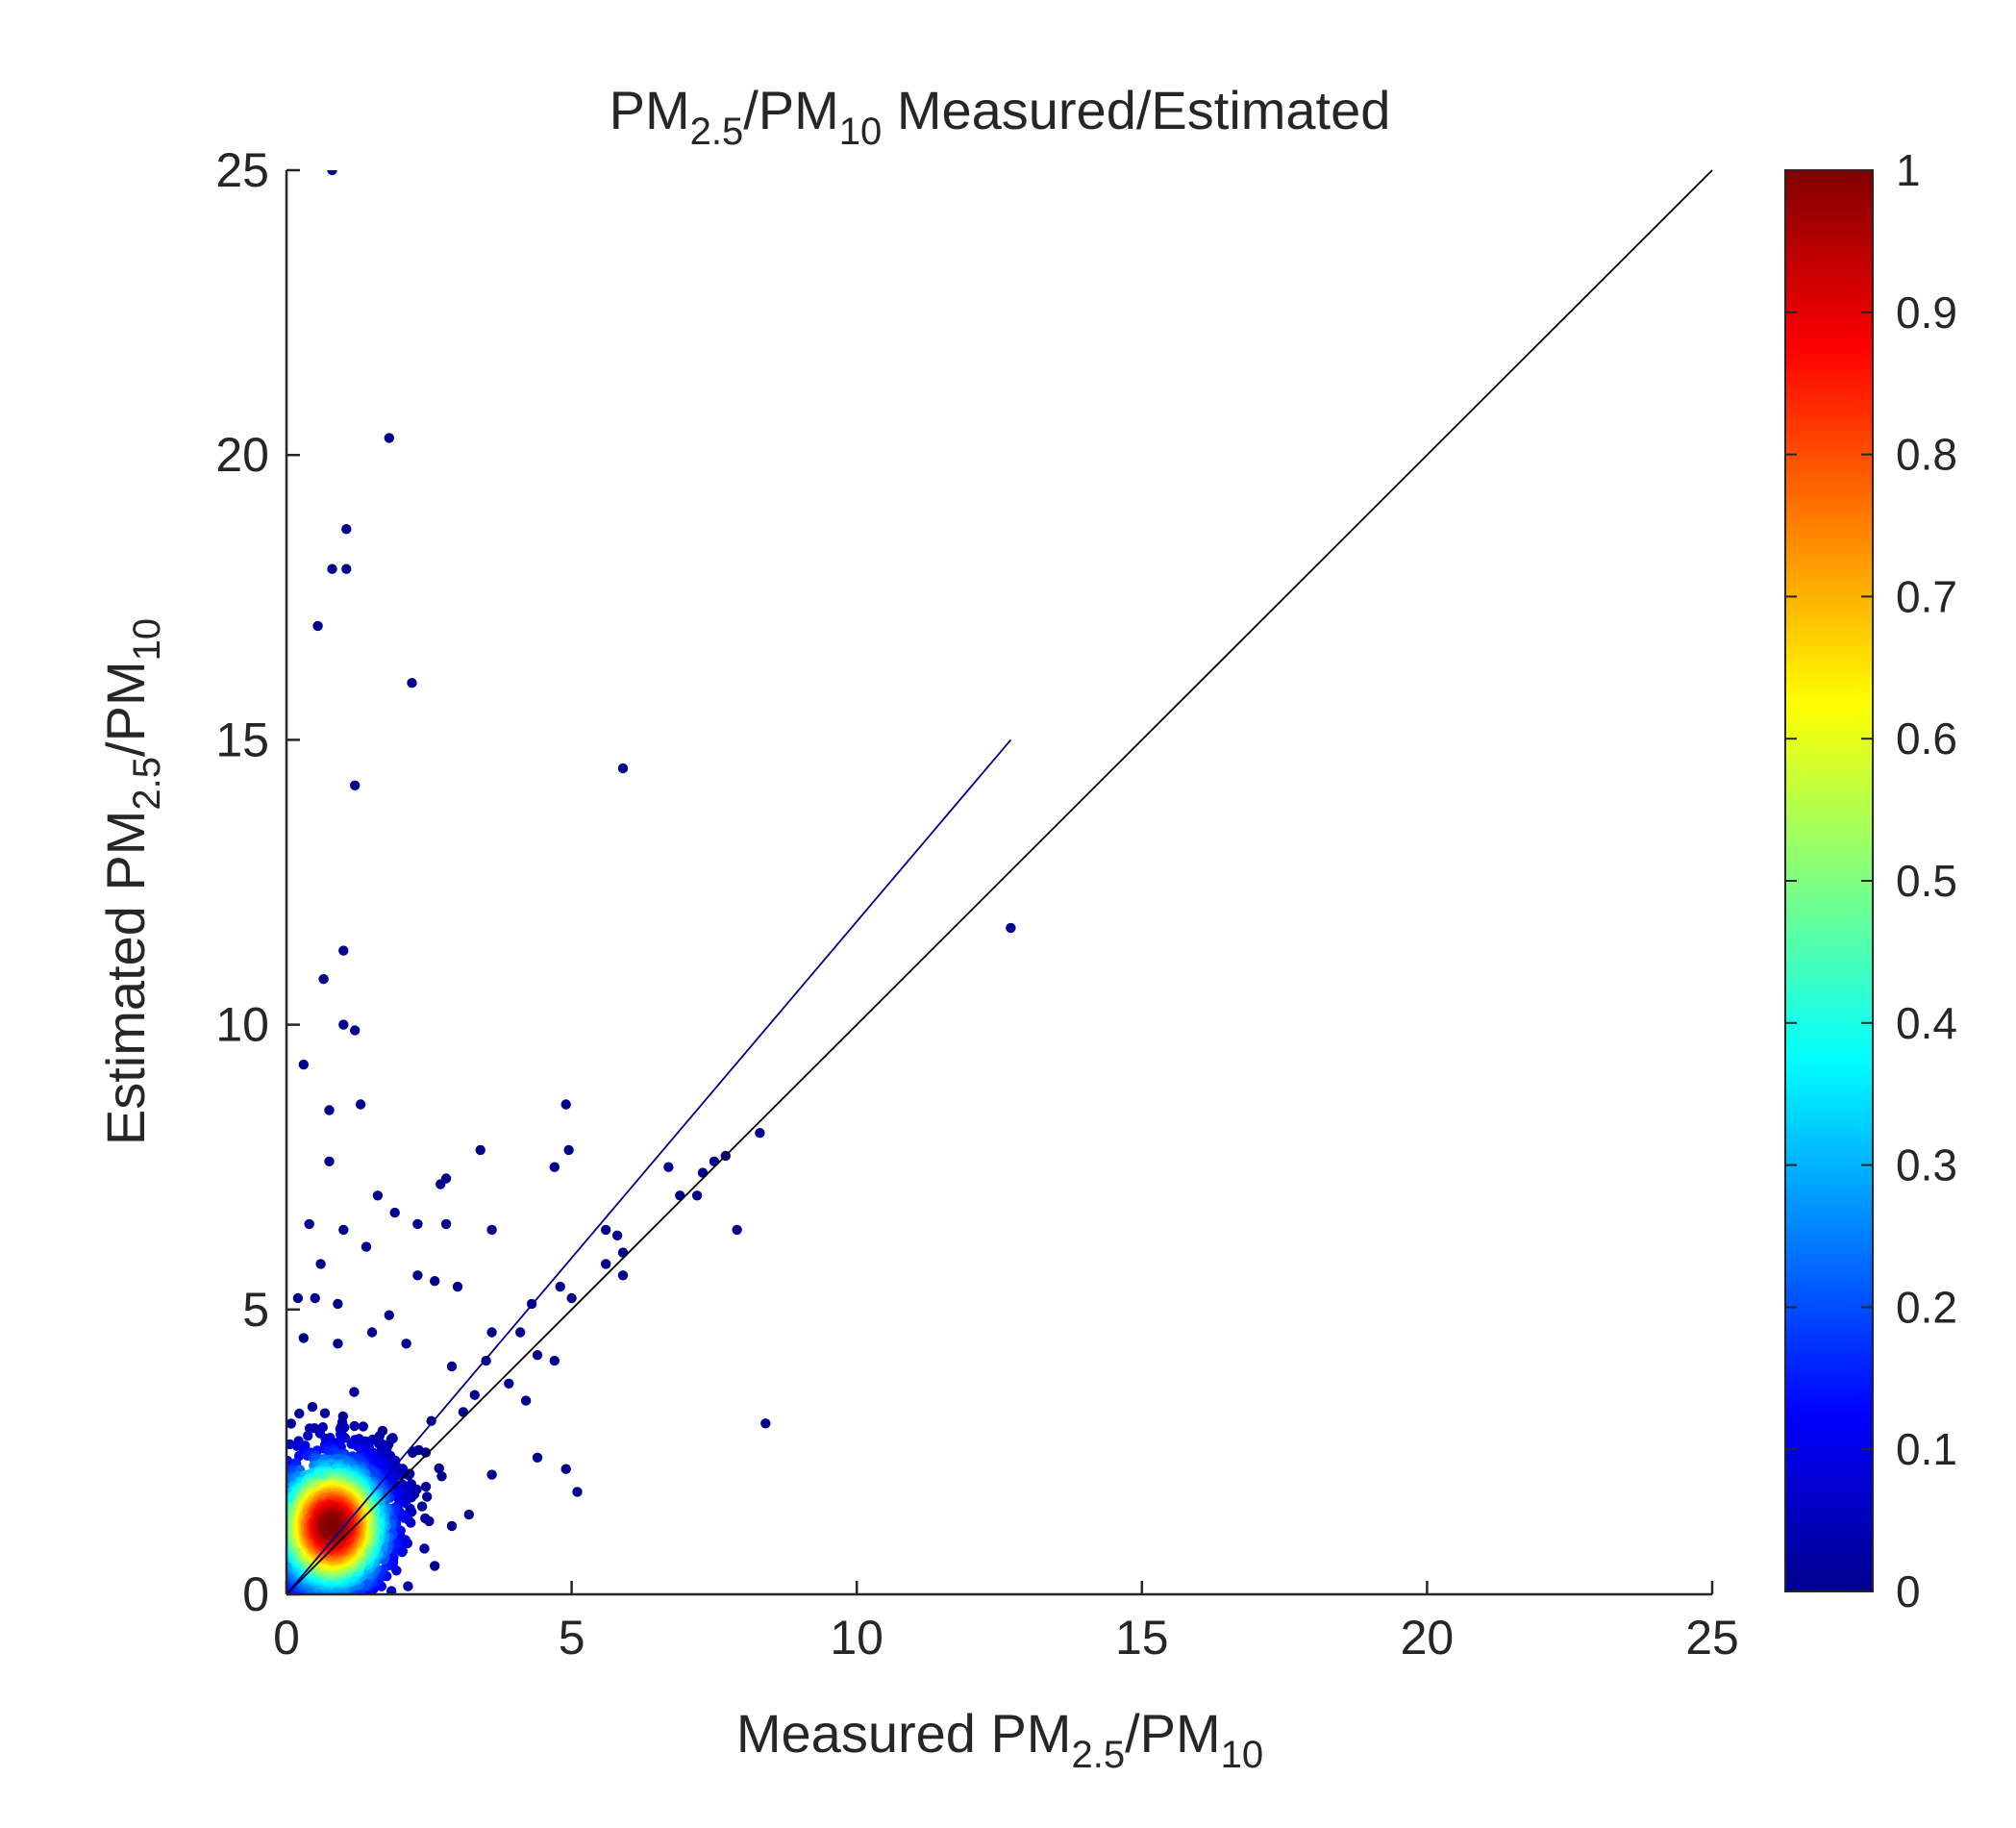  Describe the element at coordinates (904, 1734) in the screenshot. I see `xlabel-part-main: Measured PM` at that location.